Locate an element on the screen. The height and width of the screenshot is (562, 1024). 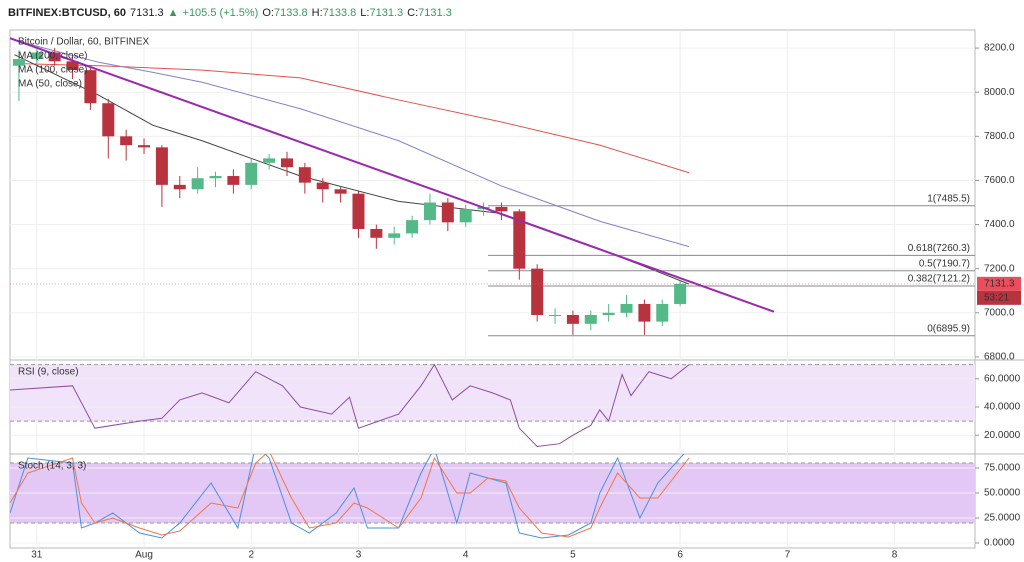
y-tick-label: 7400.0 is located at coordinates (999, 224).